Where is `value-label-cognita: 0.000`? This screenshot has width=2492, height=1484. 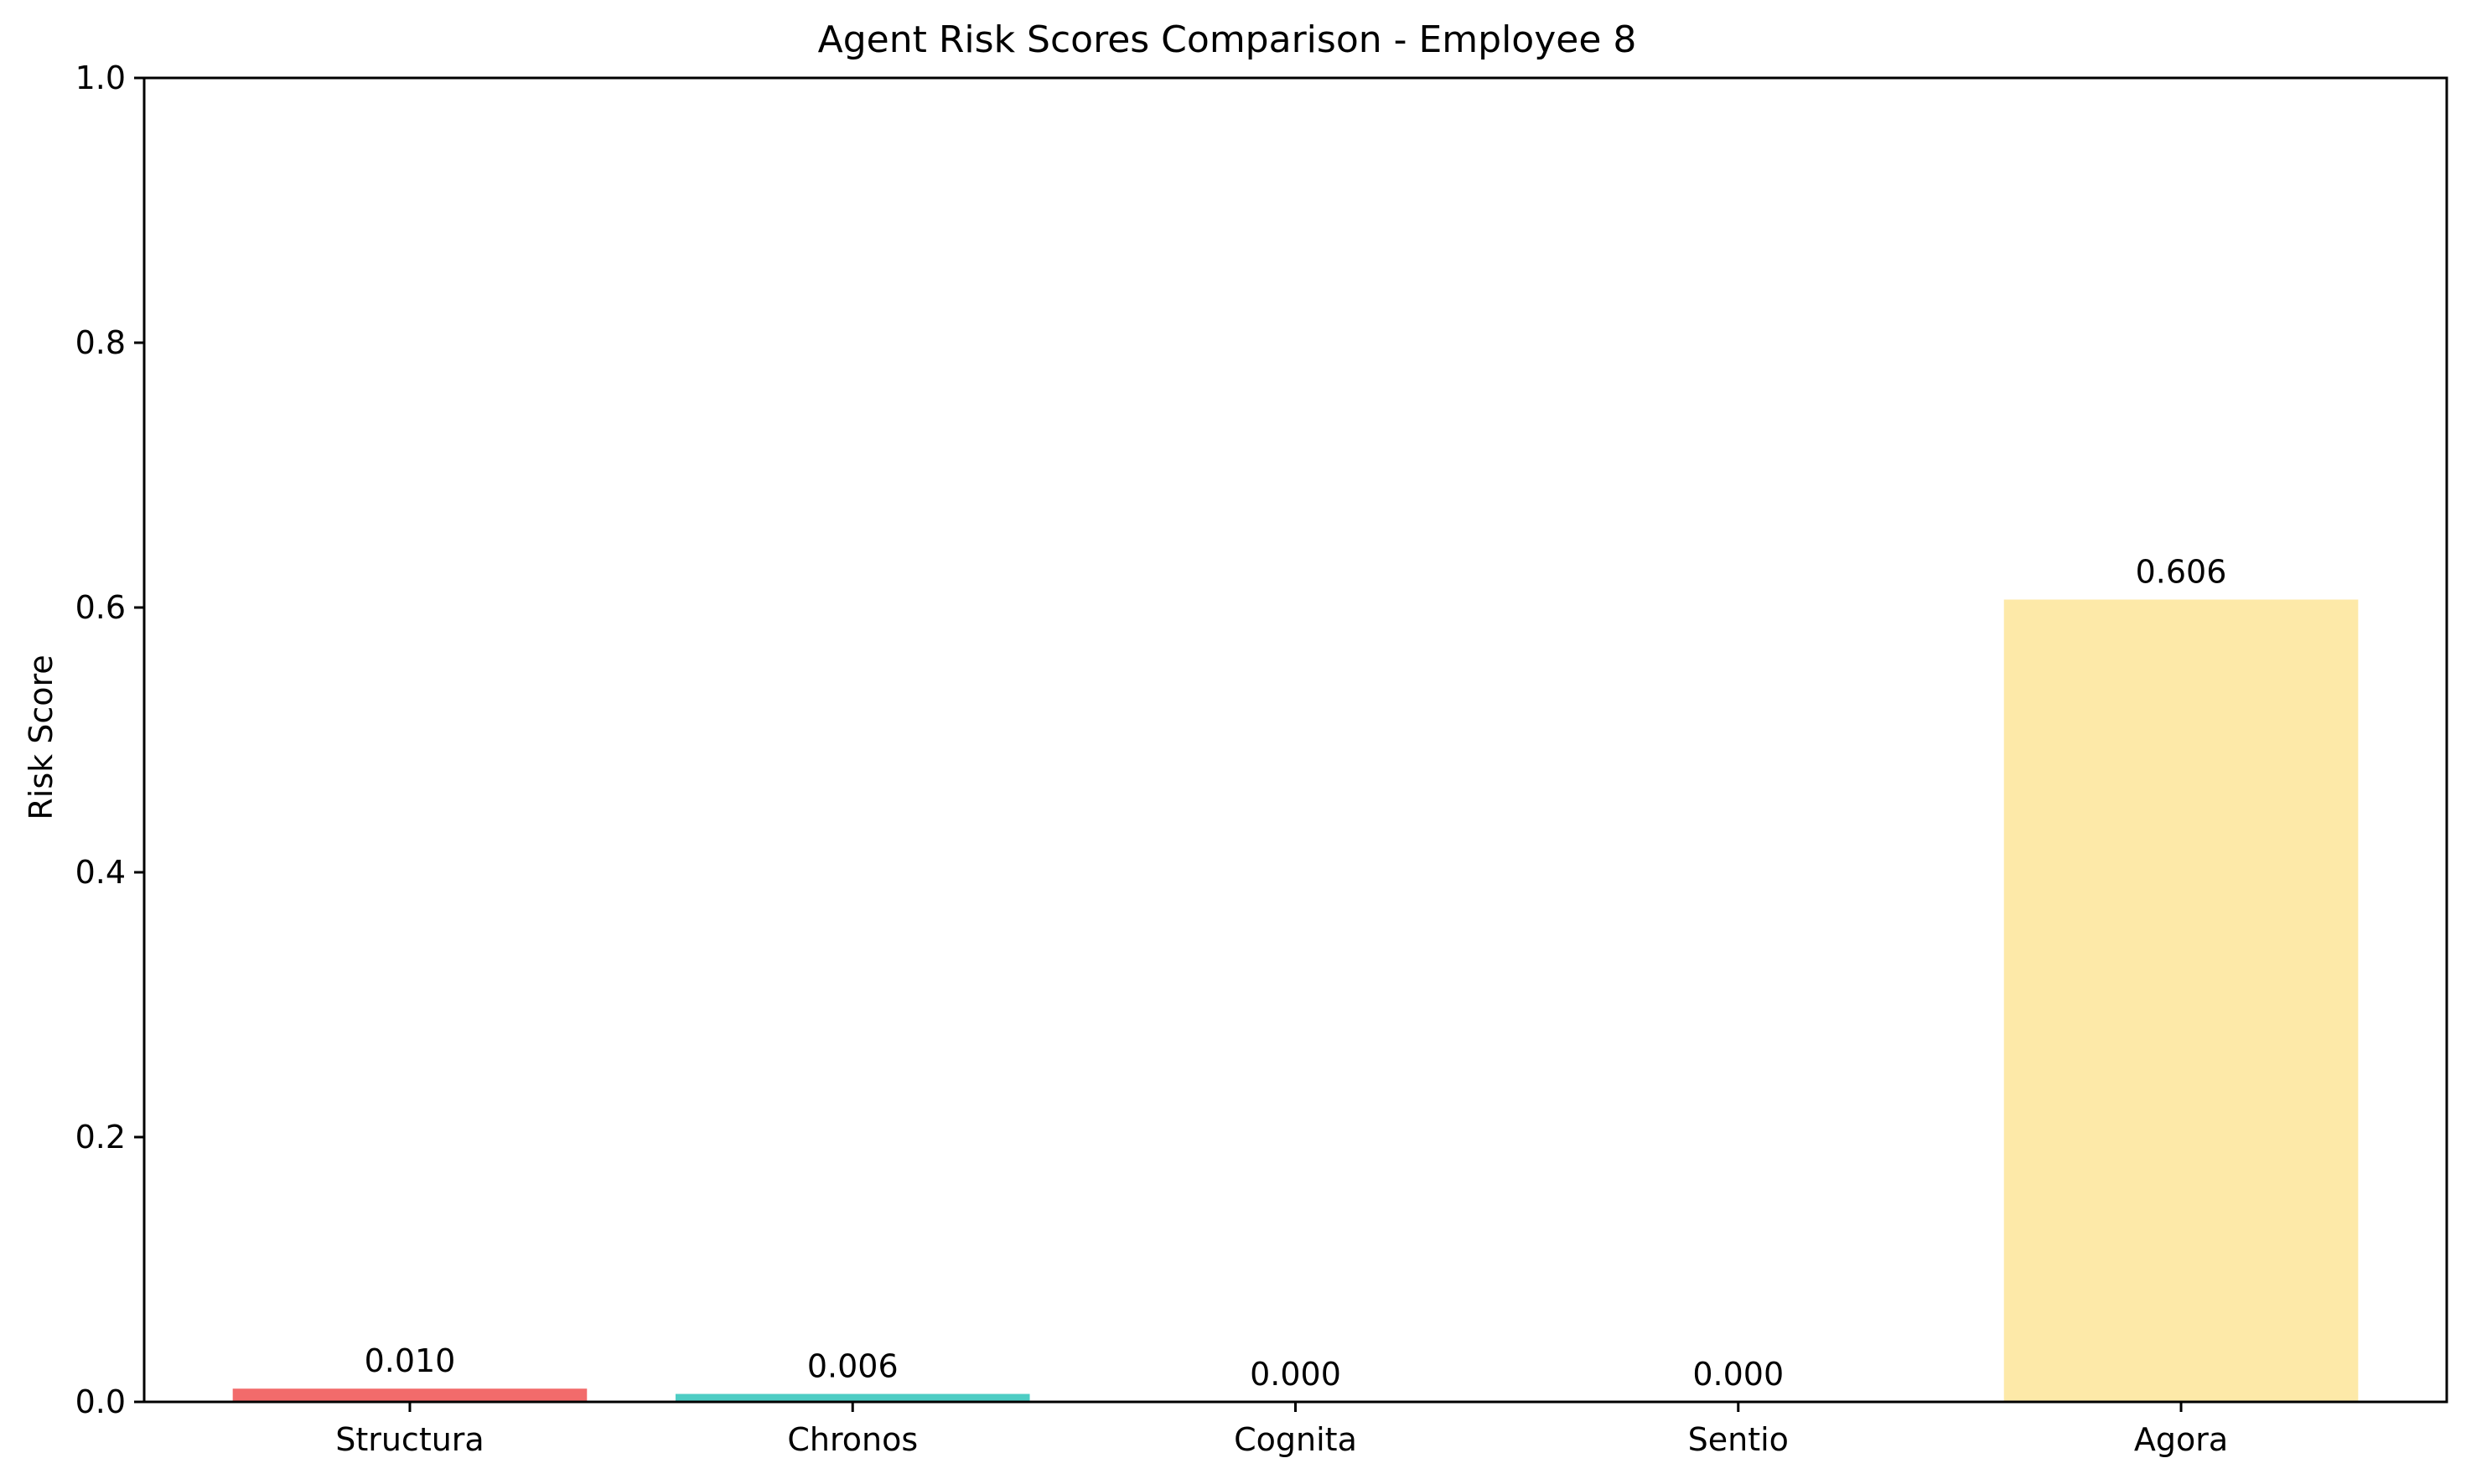 value-label-cognita: 0.000 is located at coordinates (1295, 1375).